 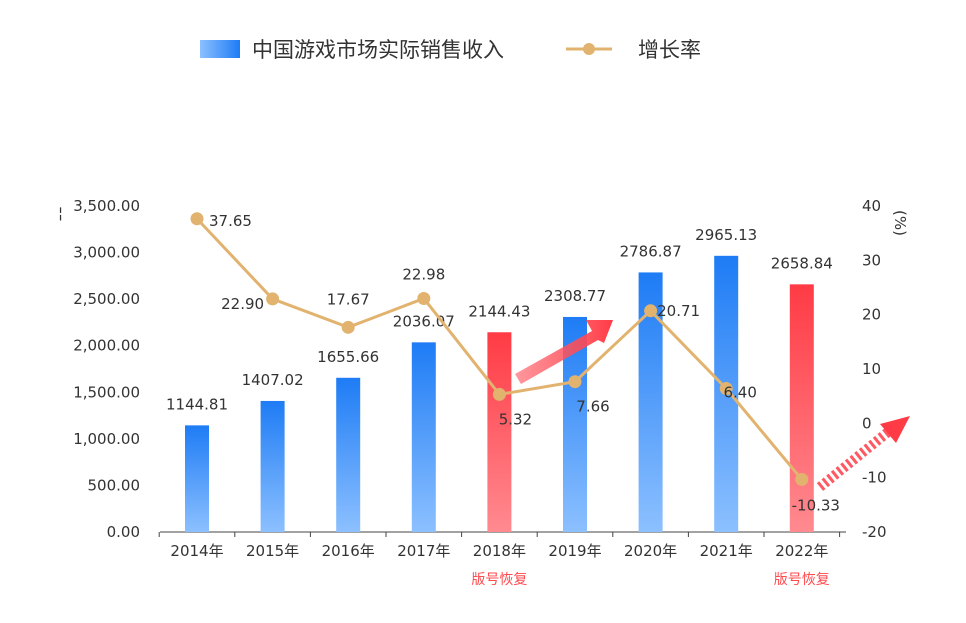 What do you see at coordinates (197, 404) in the screenshot?
I see `bar-value-label: 1144.81` at bounding box center [197, 404].